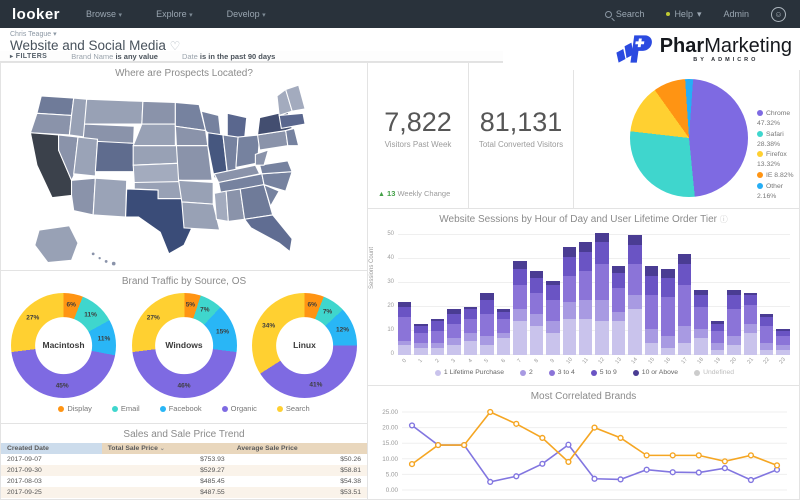  Describe the element at coordinates (86, 156) in the screenshot. I see `state-UT` at that location.